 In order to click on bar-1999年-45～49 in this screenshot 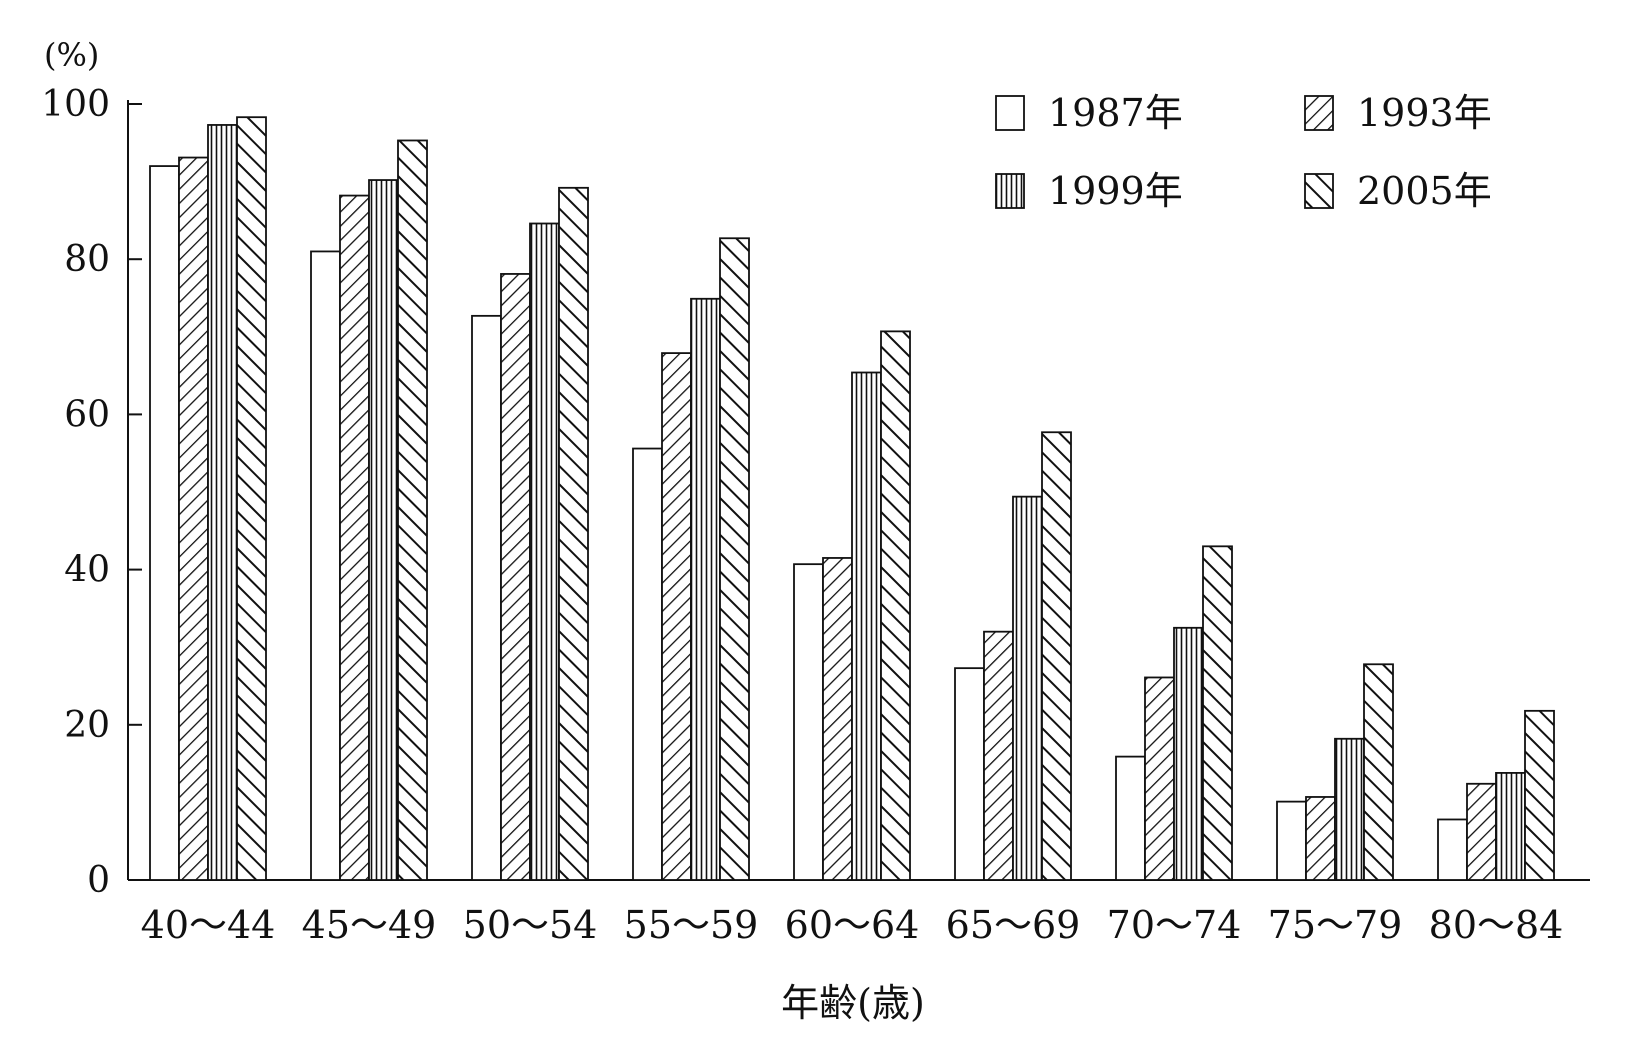, I will do `click(383, 530)`.